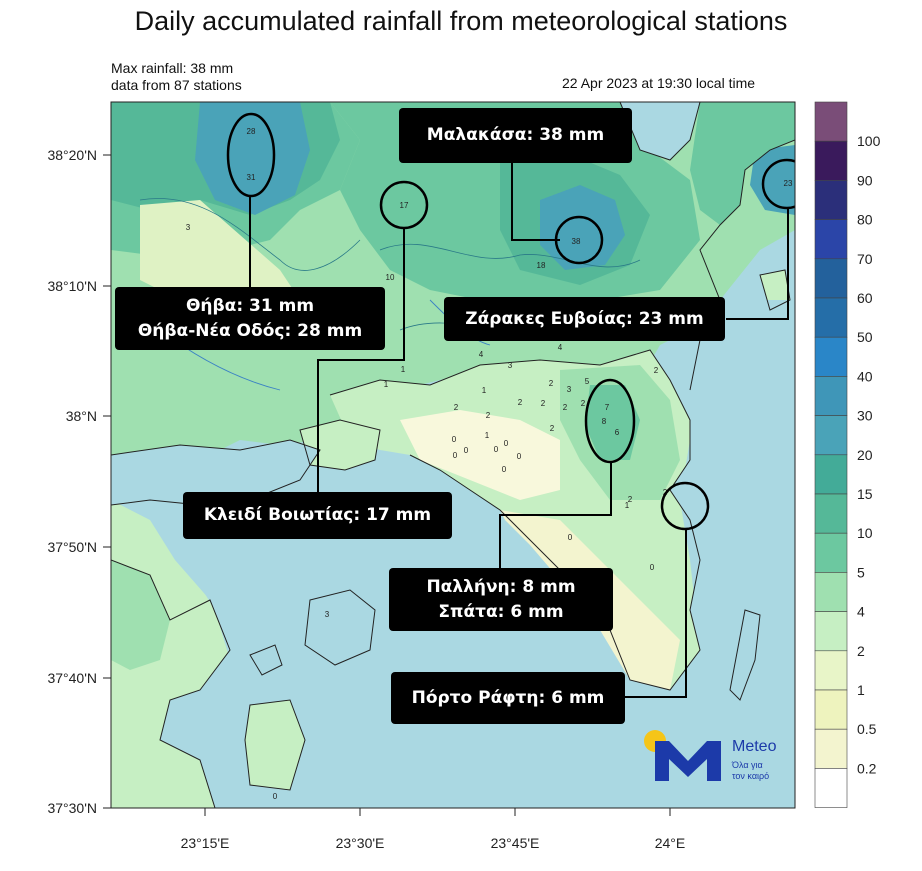 The width and height of the screenshot is (922, 871). Describe the element at coordinates (861, 572) in the screenshot. I see `colorbar-label: 5` at that location.